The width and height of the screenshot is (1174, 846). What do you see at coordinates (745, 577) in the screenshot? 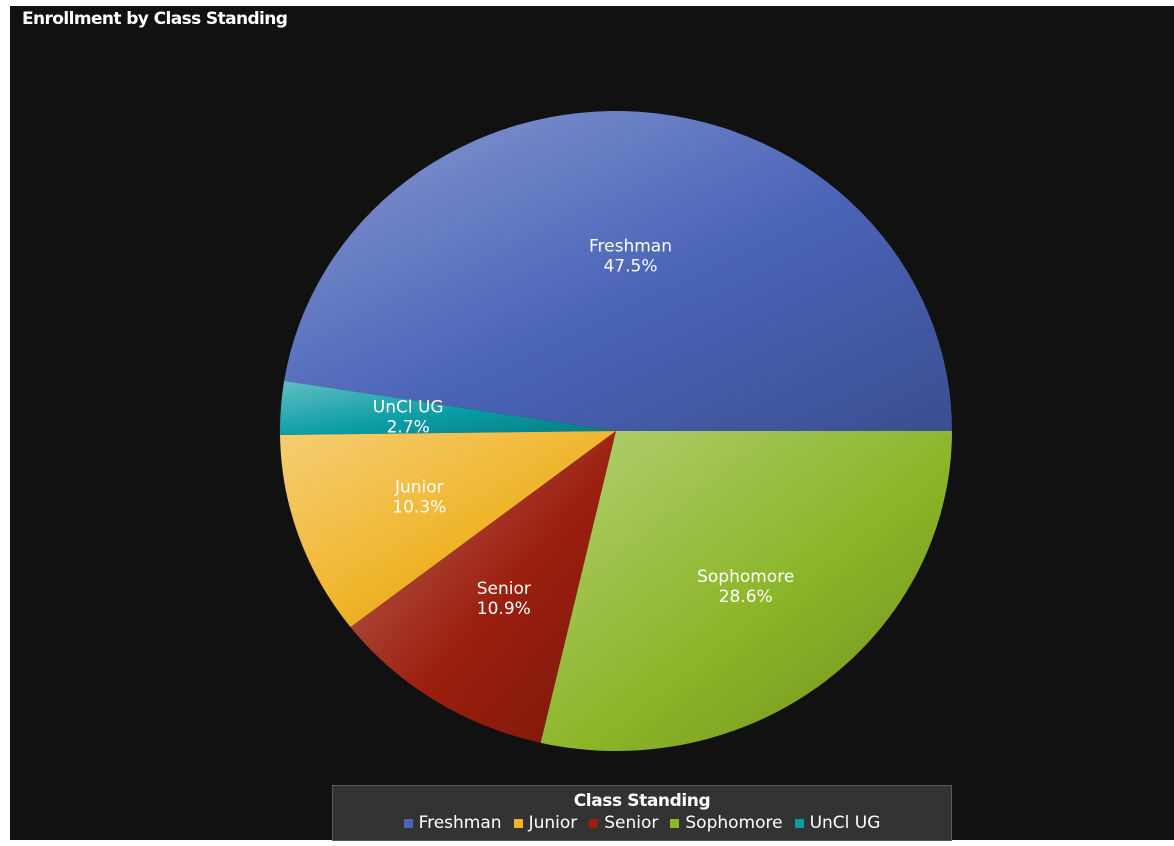
I see `slice-label-sophomore: Sophomore` at bounding box center [745, 577].